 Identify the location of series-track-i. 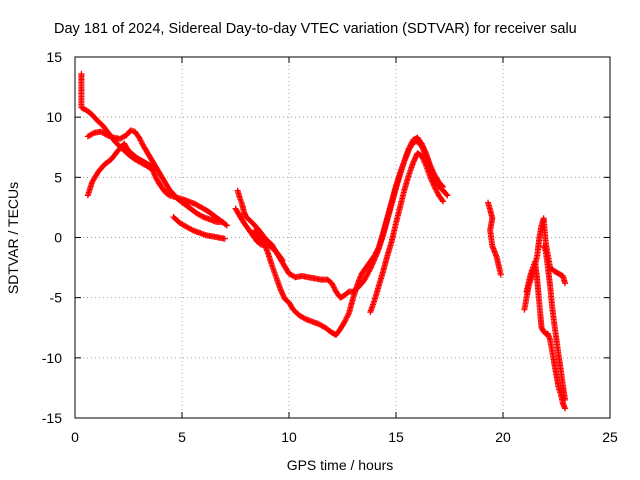
(494, 238).